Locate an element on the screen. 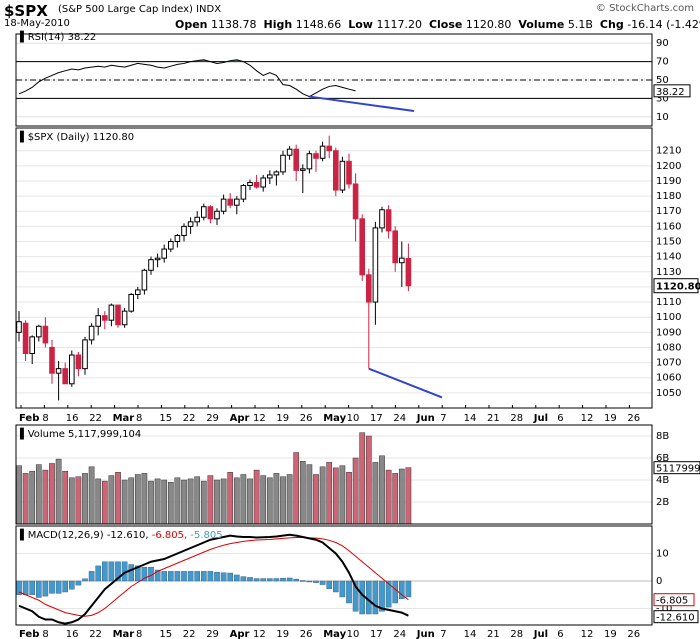 The image size is (700, 639). price-tick-label: 1080 is located at coordinates (668, 347).